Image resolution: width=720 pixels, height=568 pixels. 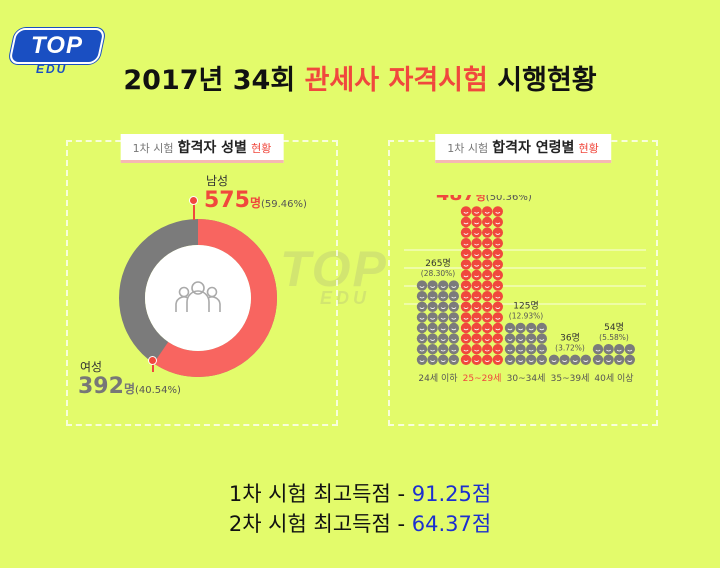 I want to click on watermark-edu-text: EDU, so click(x=345, y=298).